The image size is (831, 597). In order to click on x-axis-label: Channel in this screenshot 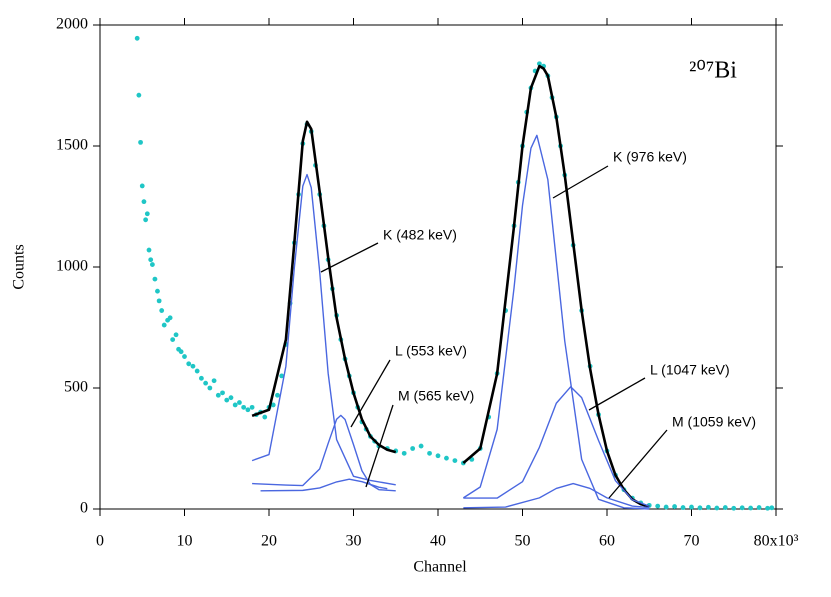, I will do `click(440, 567)`.